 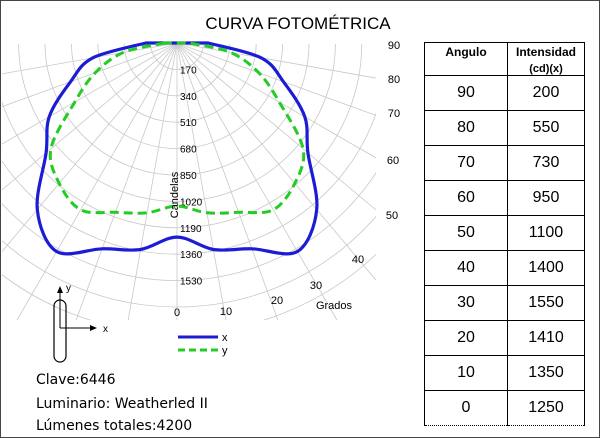 I want to click on table-row: 10 1350, so click(x=504, y=373).